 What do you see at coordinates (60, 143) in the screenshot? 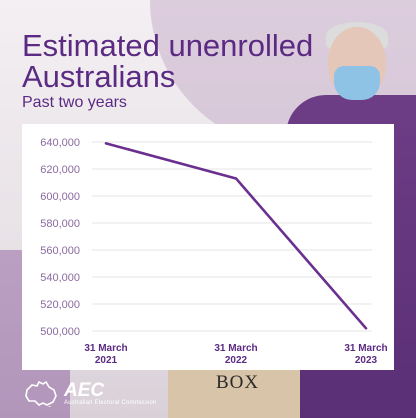
I see `y-tick-label: 640,000` at bounding box center [60, 143].